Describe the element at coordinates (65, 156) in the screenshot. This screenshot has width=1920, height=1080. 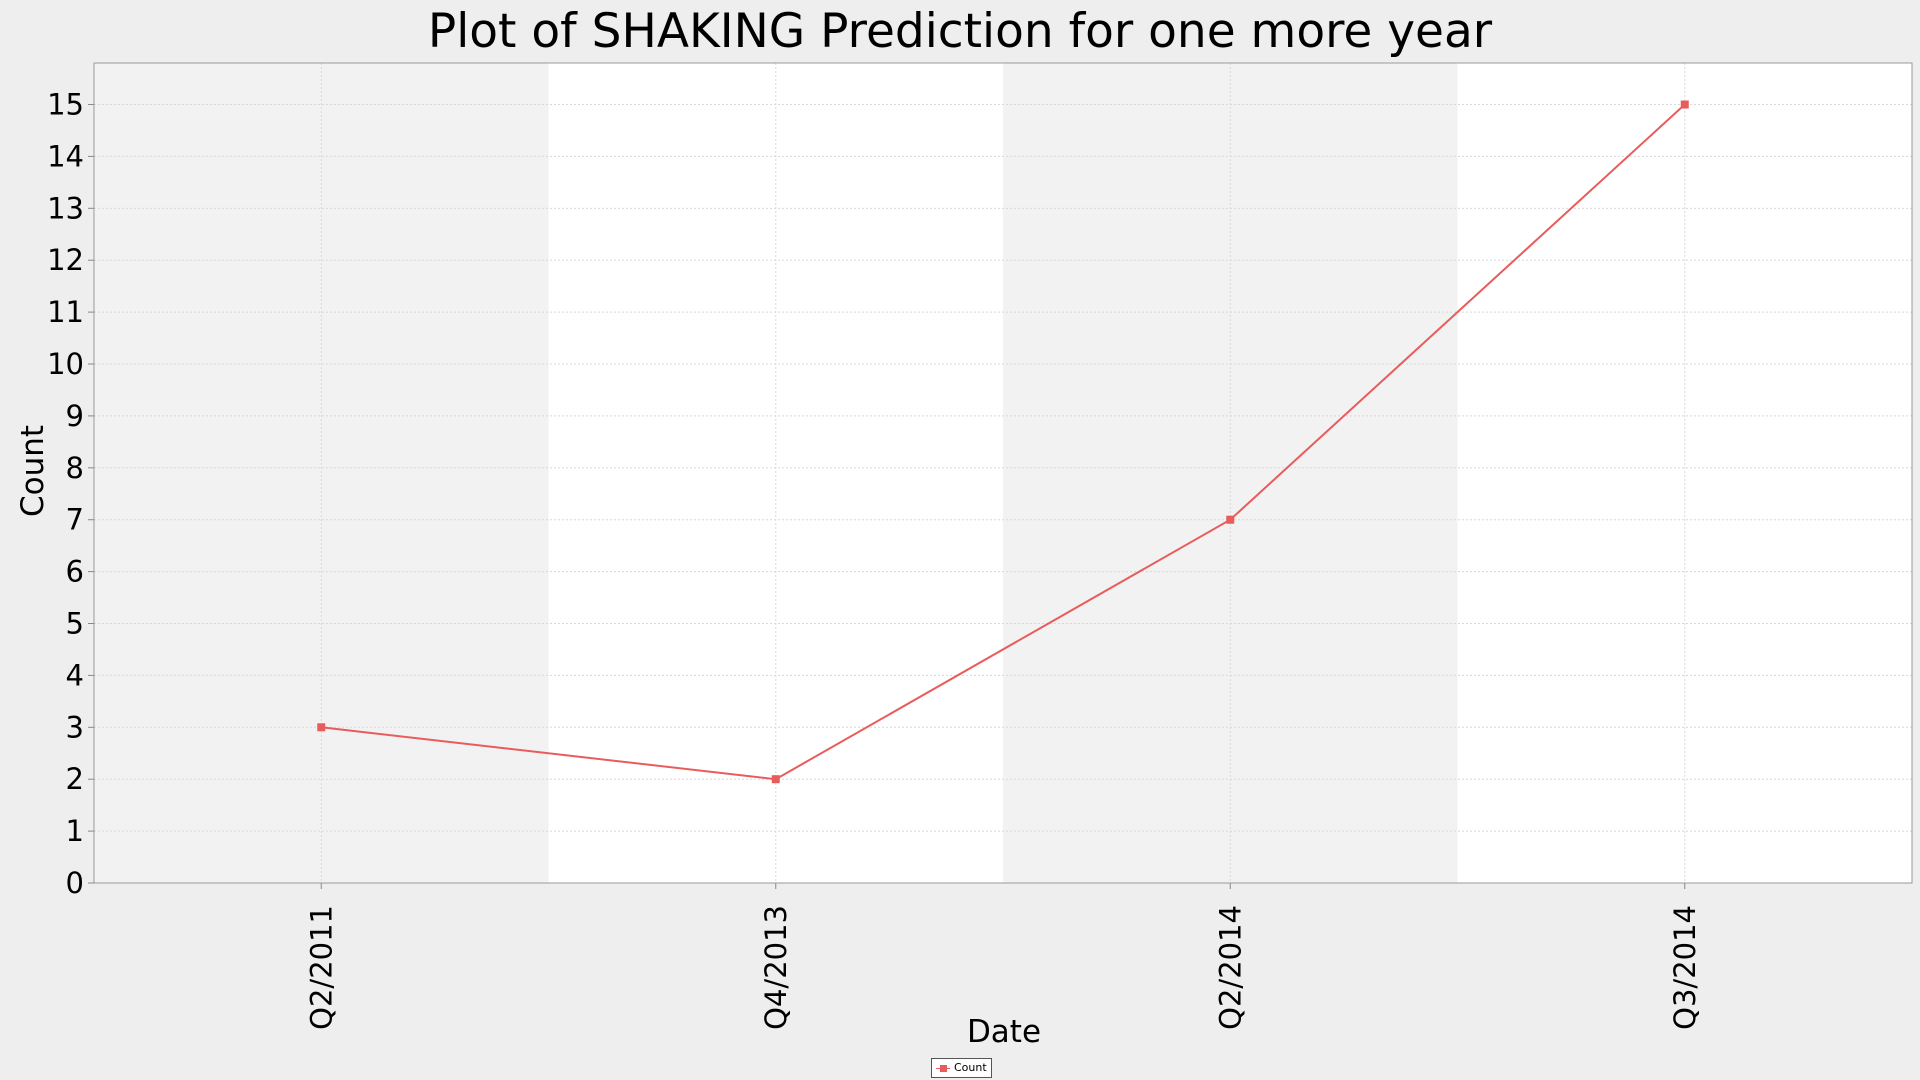
I see `y-tick-label: 14` at that location.